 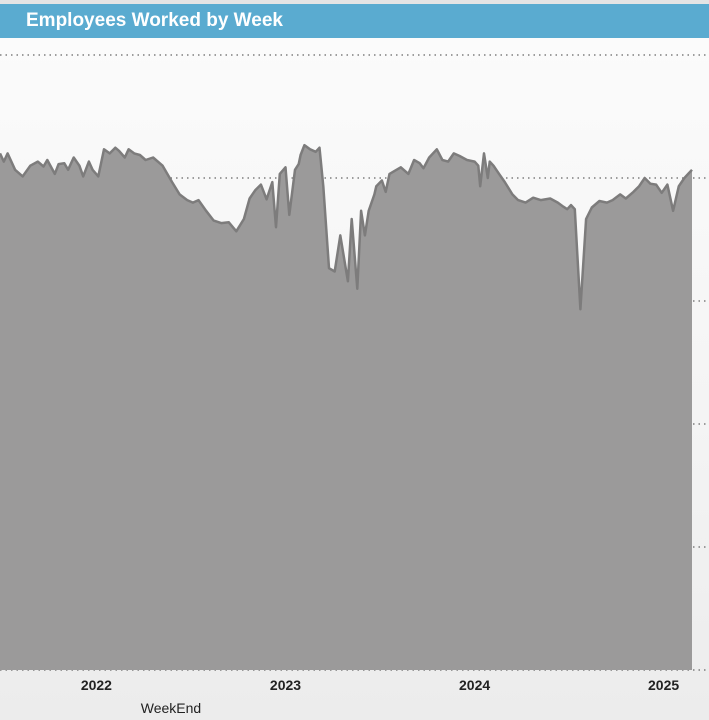 What do you see at coordinates (96, 685) in the screenshot?
I see `x-tick-label: 2022` at bounding box center [96, 685].